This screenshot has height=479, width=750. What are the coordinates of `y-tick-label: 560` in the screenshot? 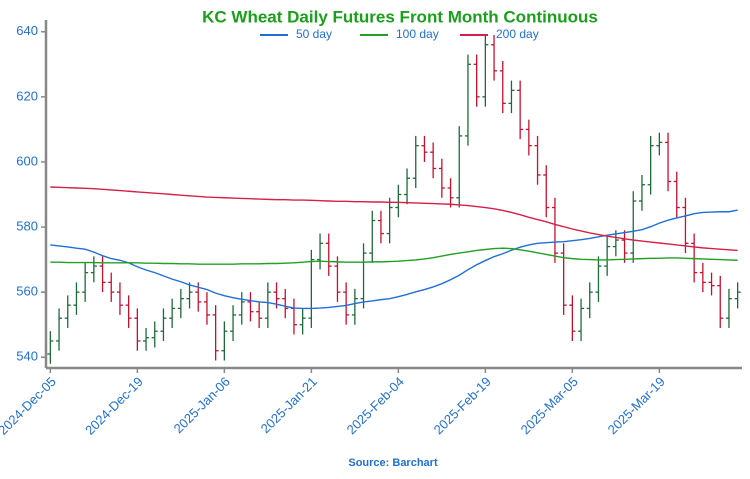 It's located at (27, 291).